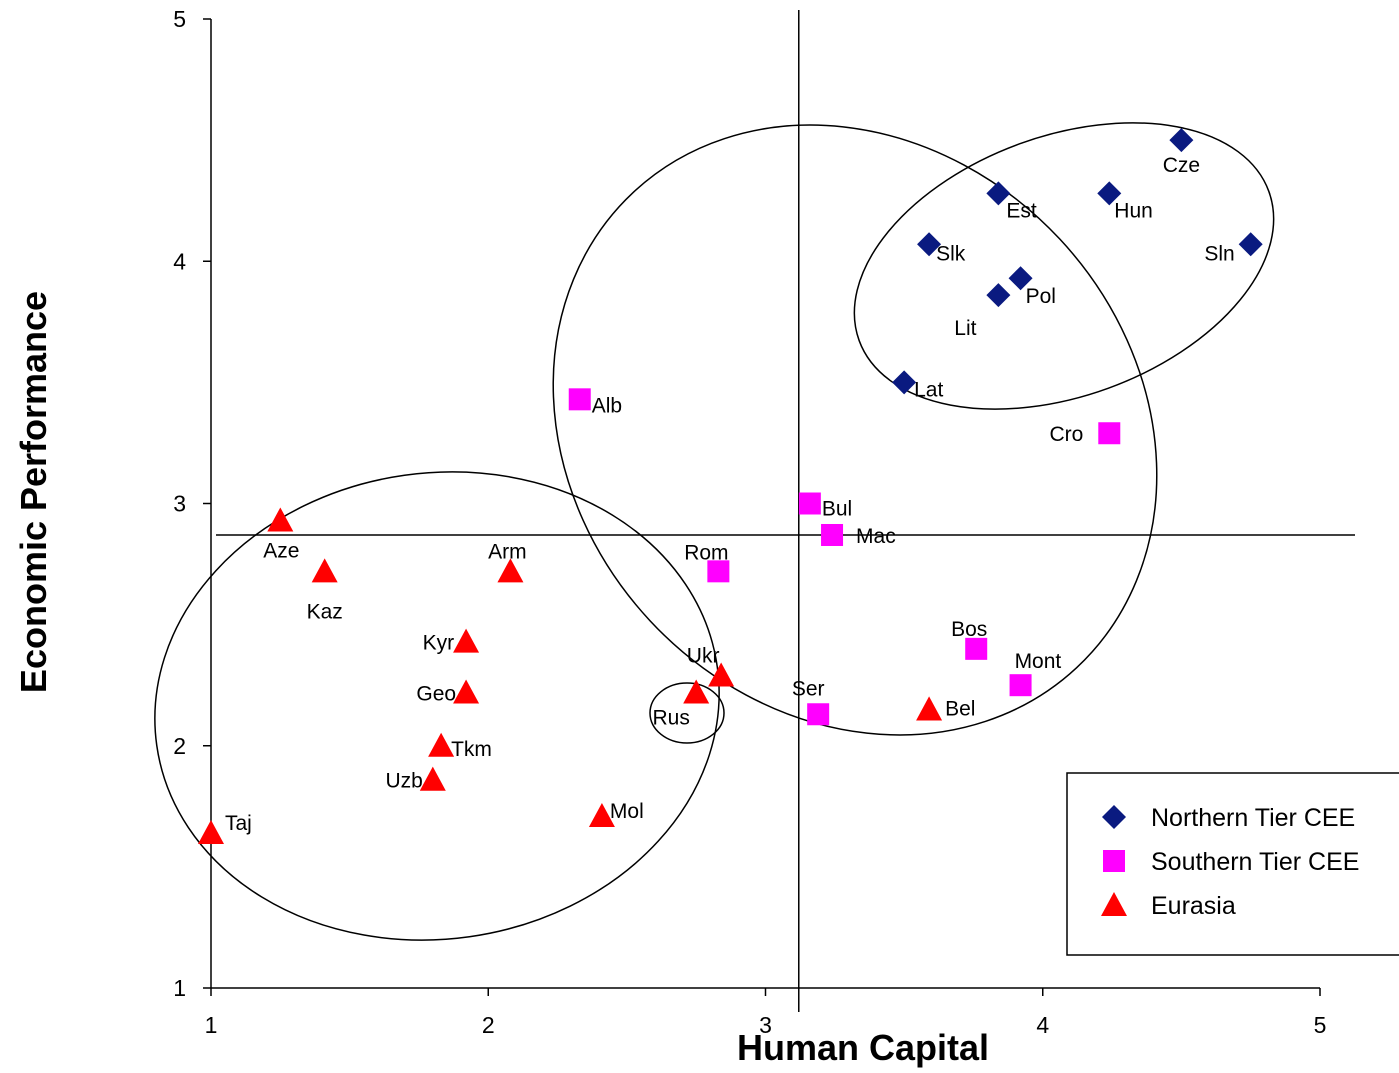 The width and height of the screenshot is (1399, 1073). I want to click on y-tick-label: 2, so click(179, 746).